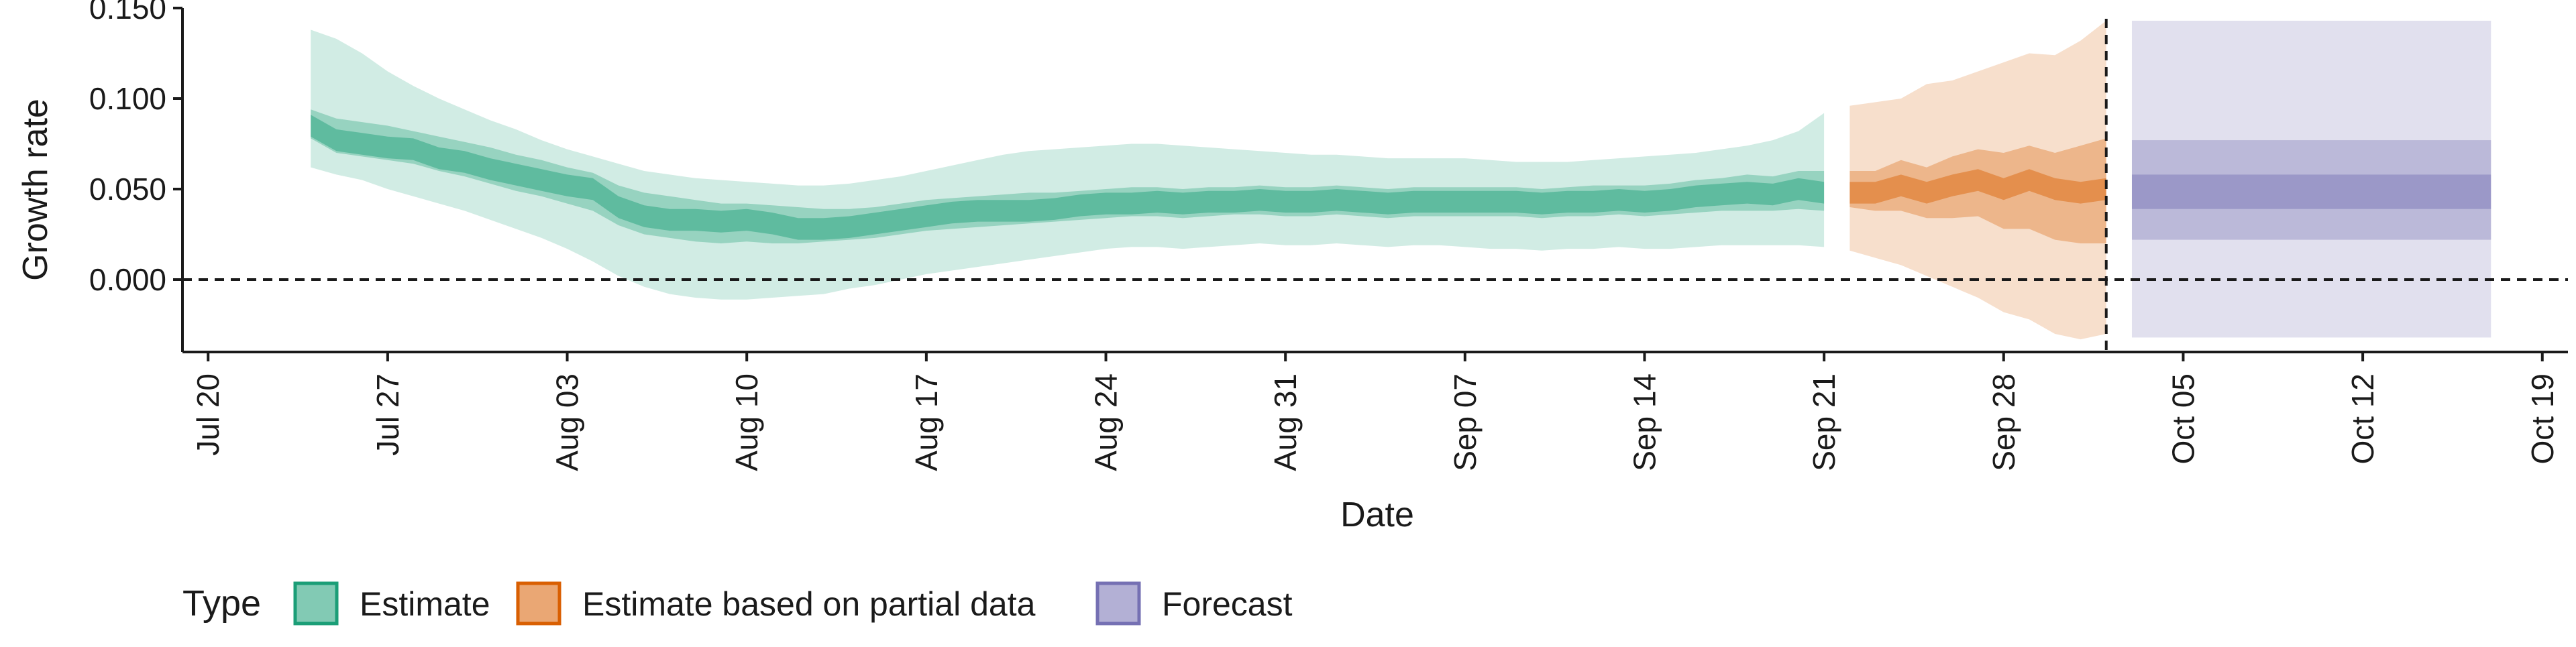 The image size is (2576, 647). Describe the element at coordinates (1465, 422) in the screenshot. I see `x-tick-label: Sep 07` at that location.